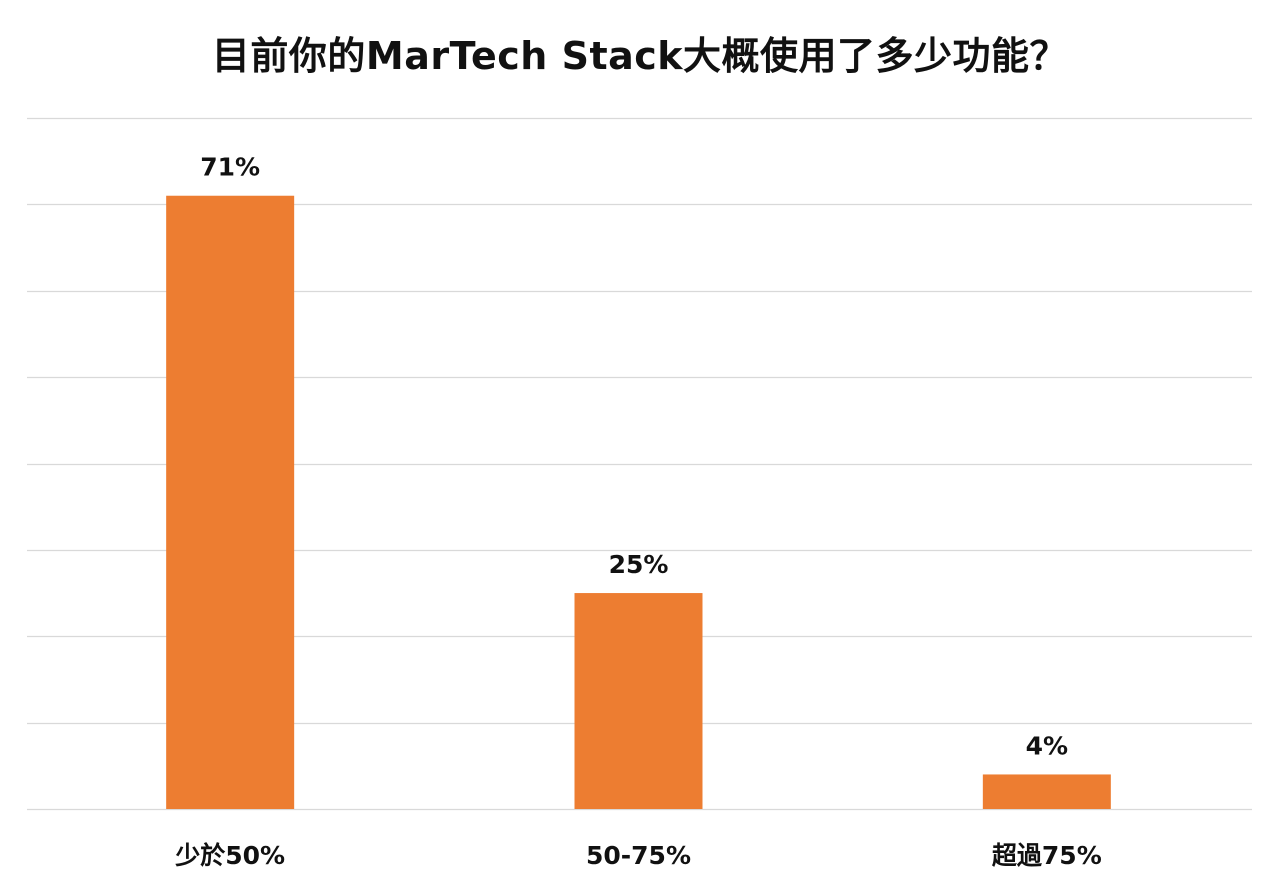  I want to click on data-label: 71%, so click(230, 167).